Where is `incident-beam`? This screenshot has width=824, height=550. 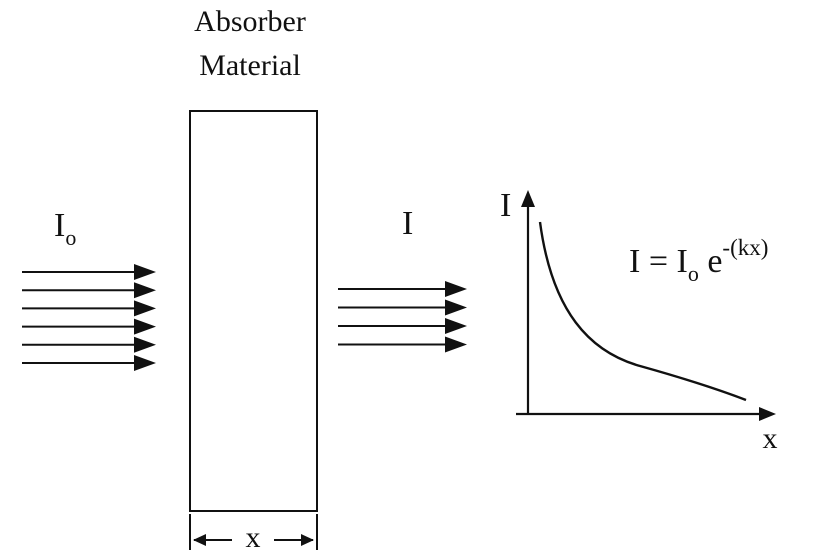
incident-beam is located at coordinates (89, 317).